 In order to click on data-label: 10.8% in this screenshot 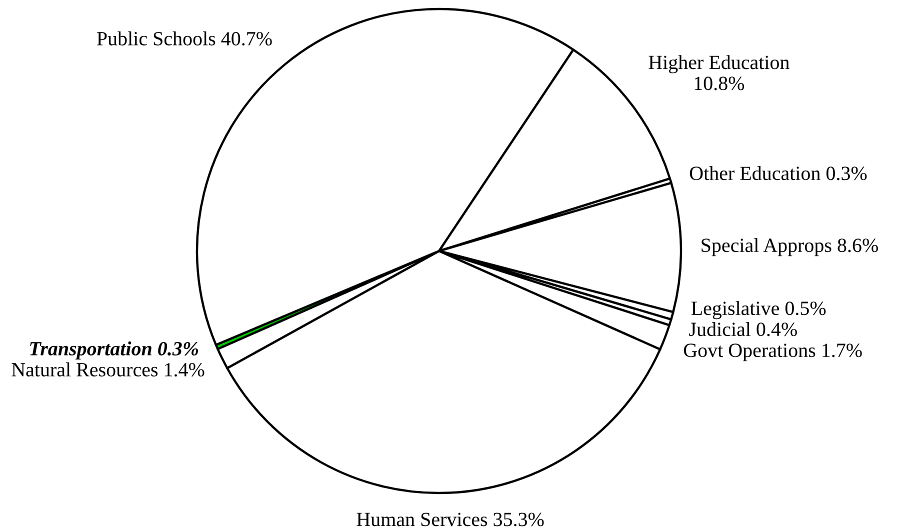, I will do `click(719, 83)`.